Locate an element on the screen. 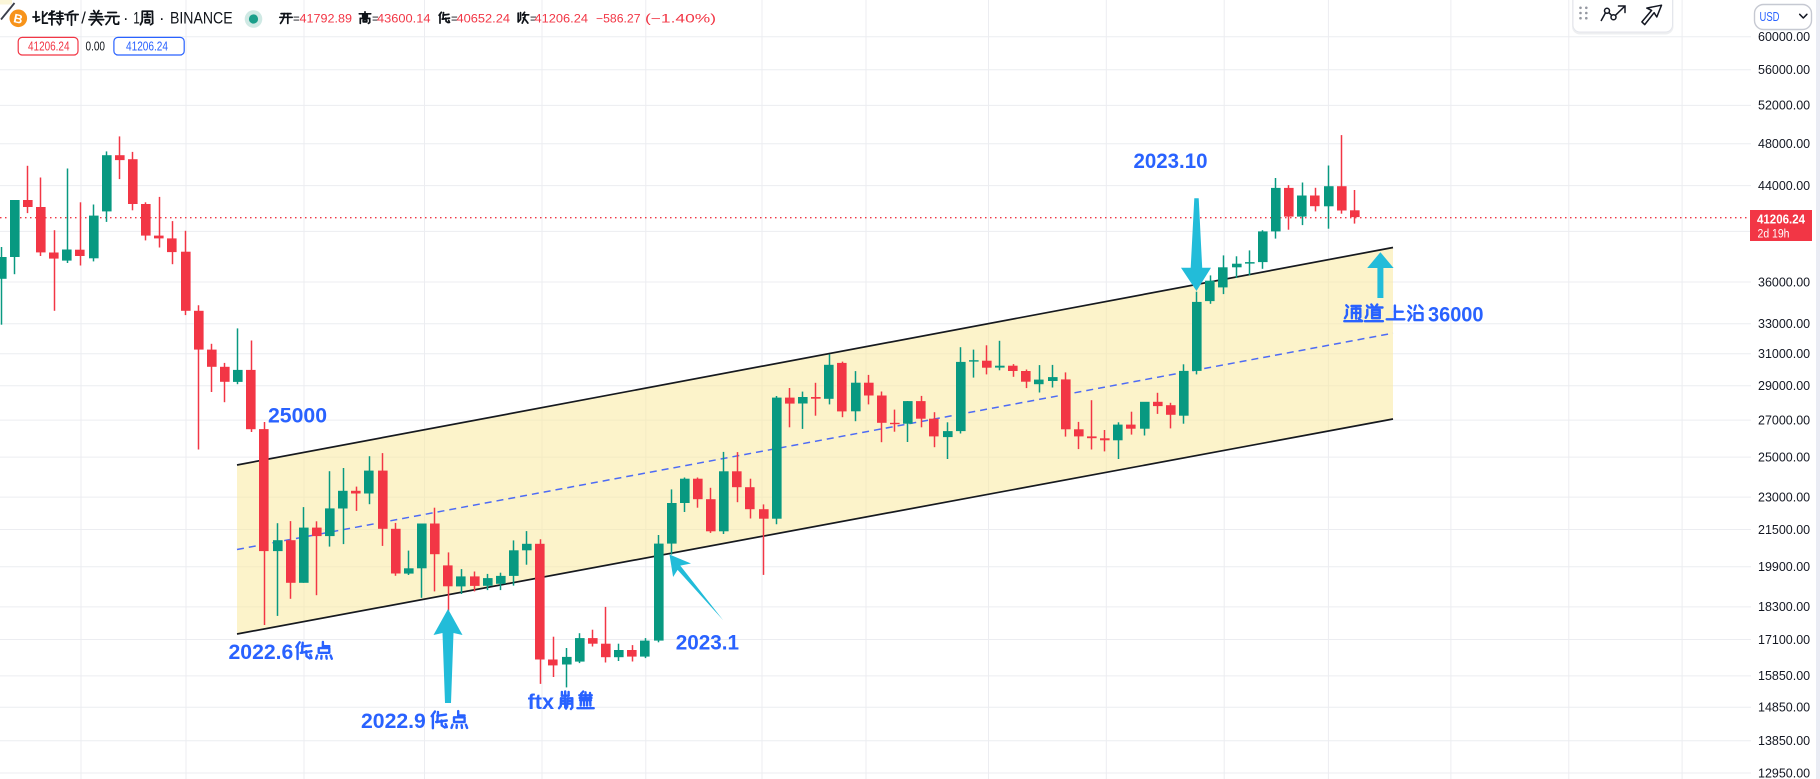 Image resolution: width=1820 pixels, height=779 pixels. svg-text: 52000.00 is located at coordinates (1784, 106).